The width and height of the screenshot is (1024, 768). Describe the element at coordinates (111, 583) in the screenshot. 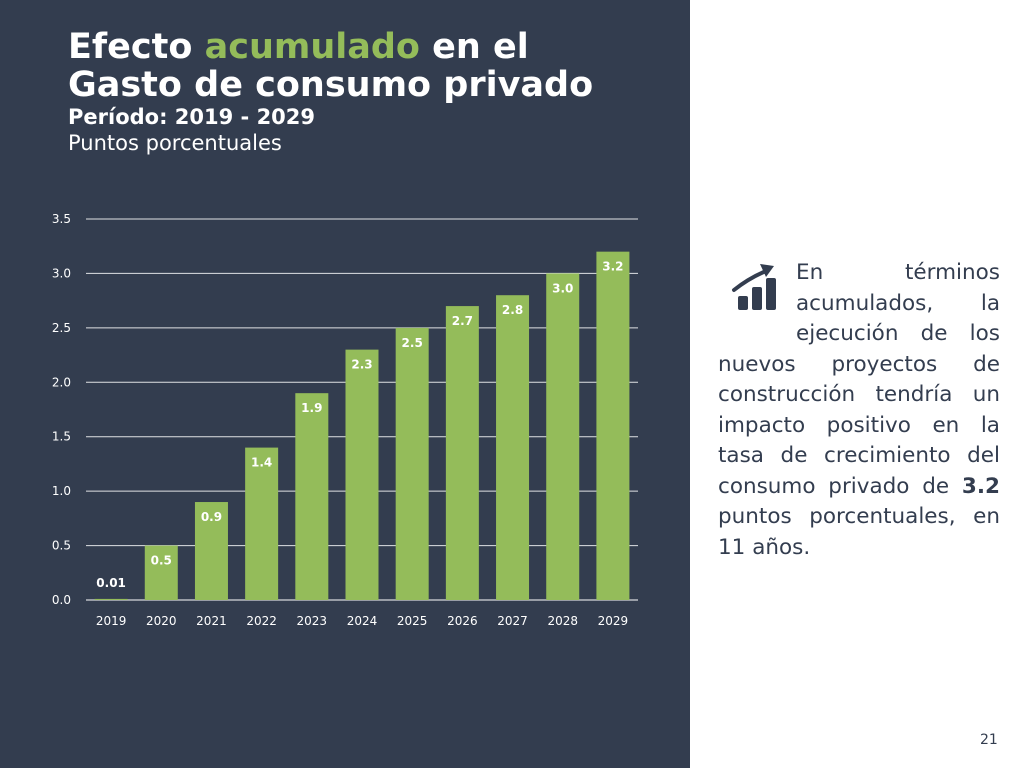

I see `data-label: 0.01` at that location.